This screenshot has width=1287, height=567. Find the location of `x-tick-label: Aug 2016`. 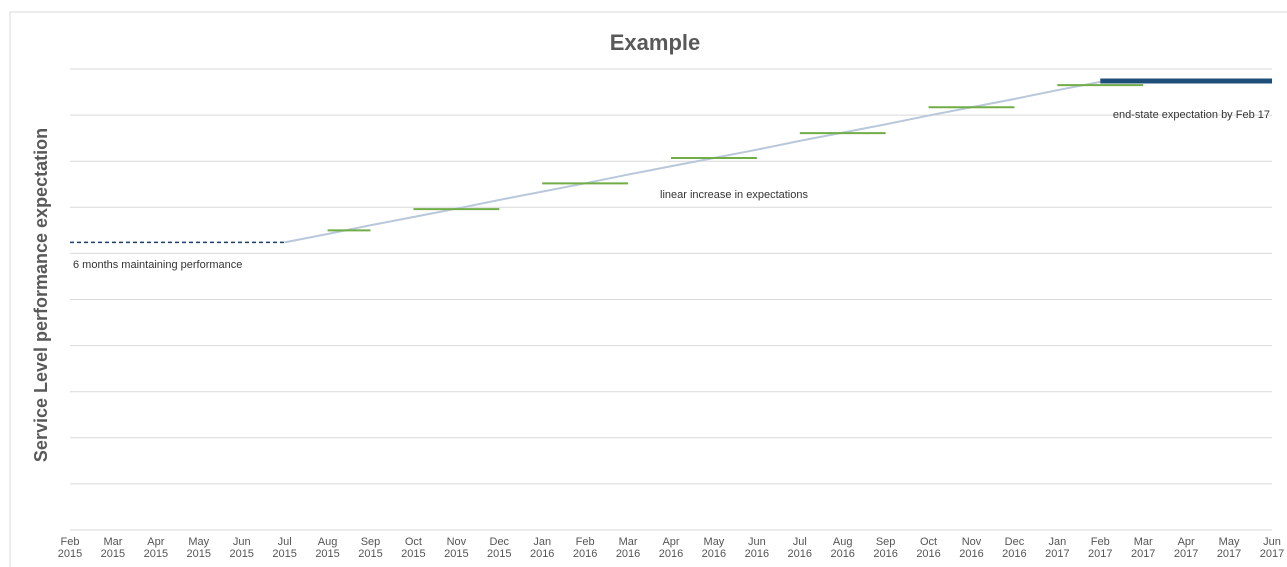

x-tick-label: Aug 2016 is located at coordinates (842, 548).